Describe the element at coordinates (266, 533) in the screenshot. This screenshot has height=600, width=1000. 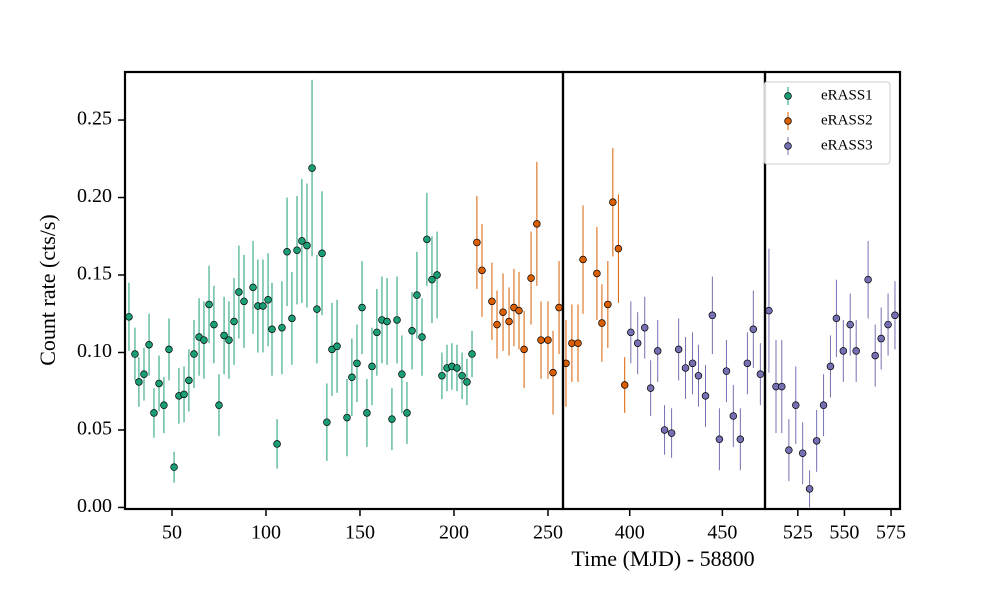
I see `x-tick-label: 100` at that location.